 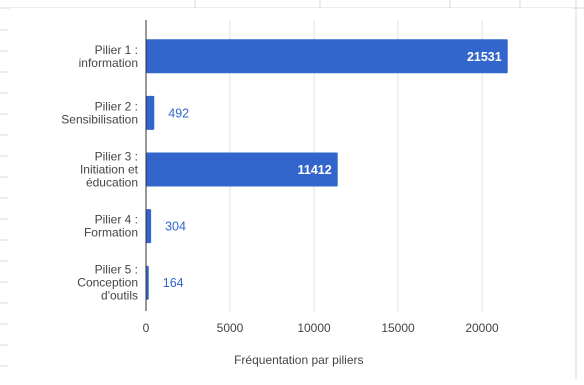 I want to click on category-label: Pilier 2 : Sensibilisation, so click(x=99, y=112).